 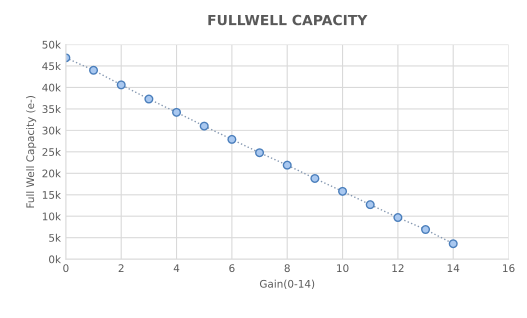 I want to click on x-tick-label: 6, so click(x=232, y=268).